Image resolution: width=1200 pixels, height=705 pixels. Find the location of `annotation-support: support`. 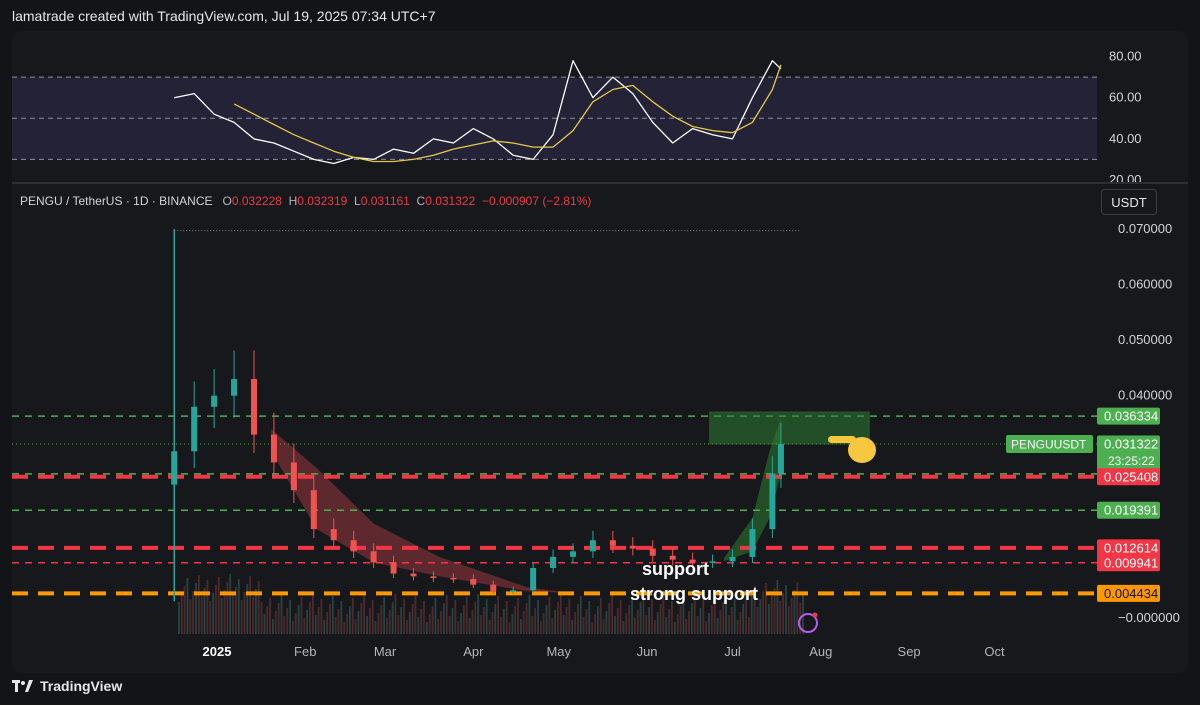

annotation-support: support is located at coordinates (675, 569).